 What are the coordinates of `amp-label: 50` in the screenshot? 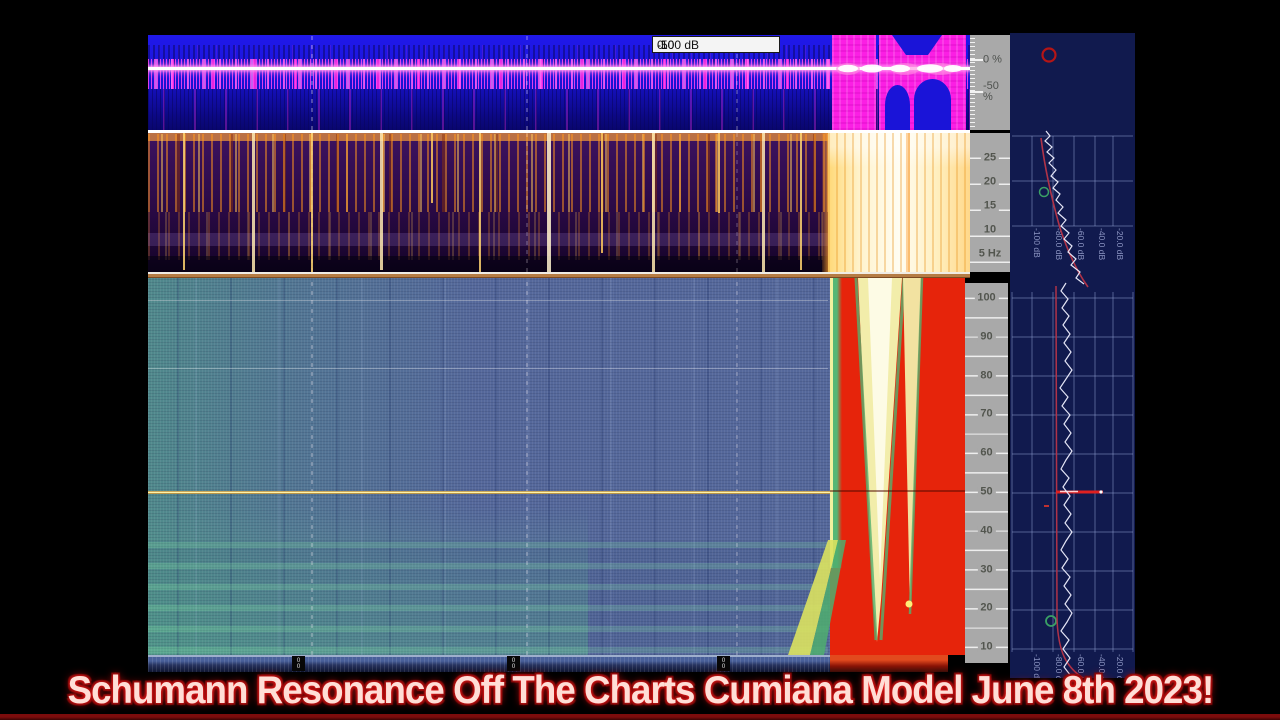 It's located at (986, 492).